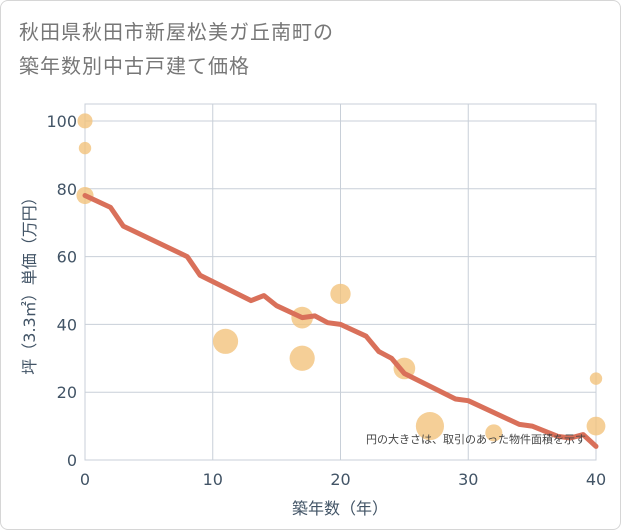 The height and width of the screenshot is (530, 621). What do you see at coordinates (85, 479) in the screenshot?
I see `x-tick-label: 0` at bounding box center [85, 479].